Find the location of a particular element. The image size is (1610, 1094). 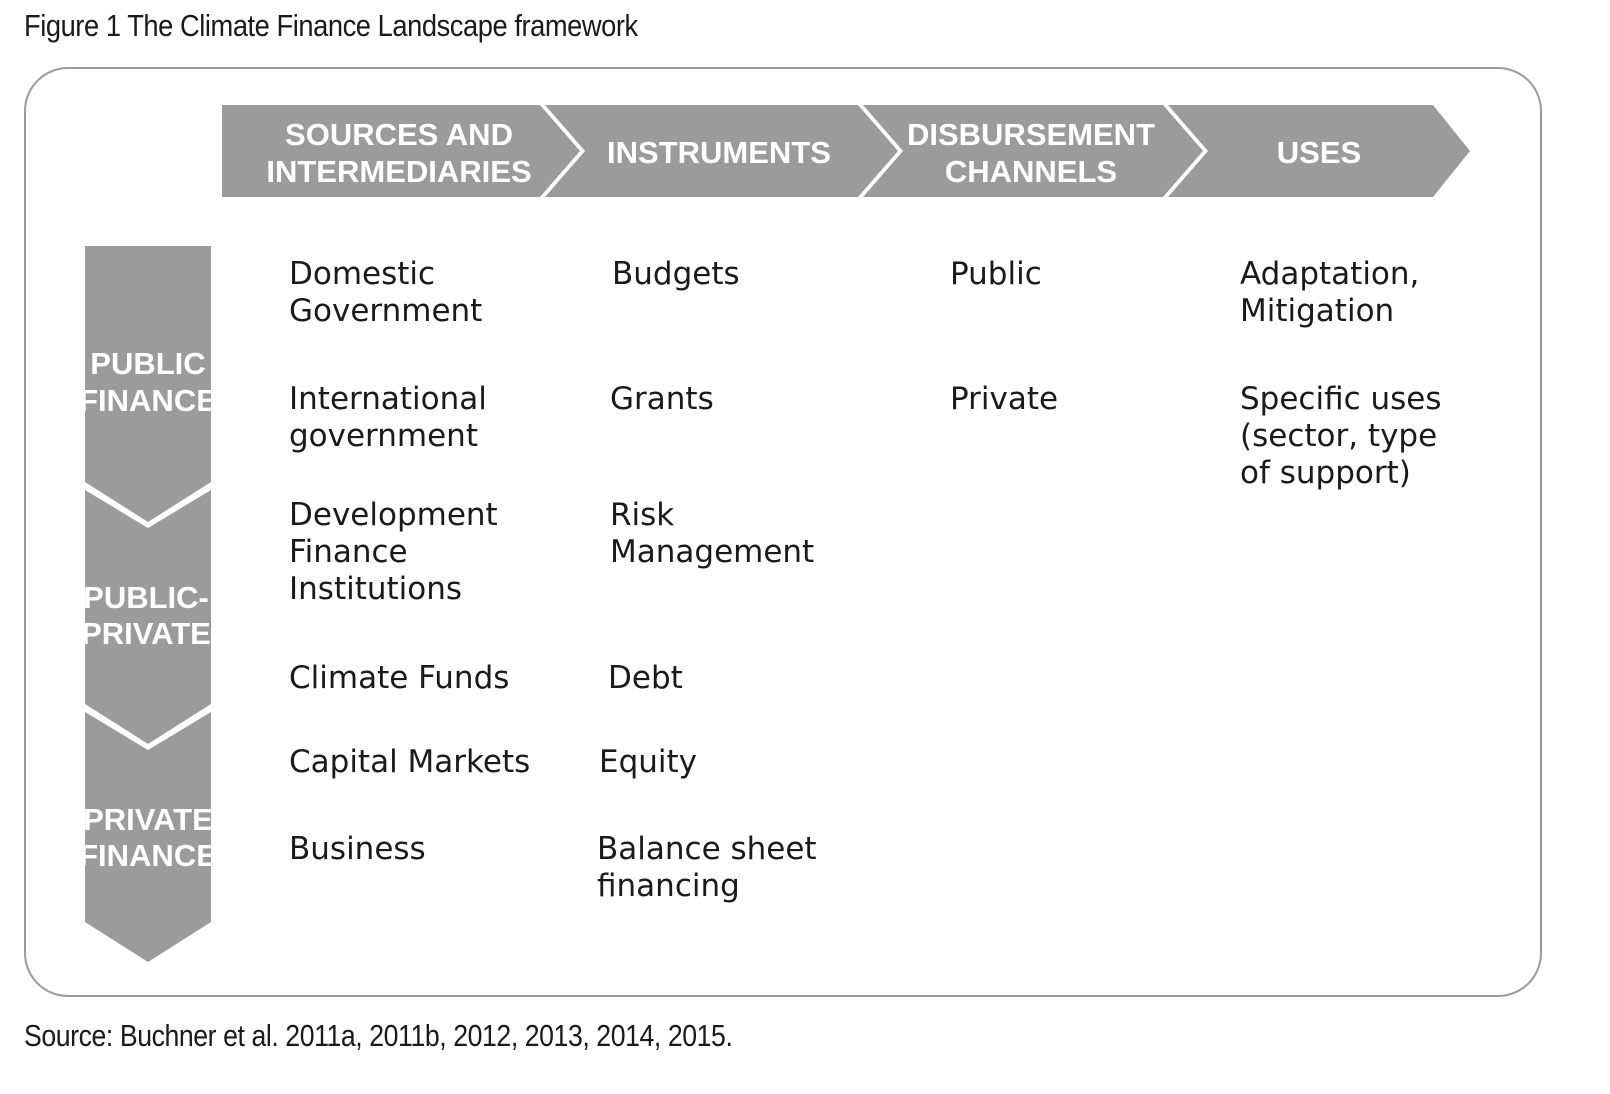

source-item: International government is located at coordinates (388, 417).